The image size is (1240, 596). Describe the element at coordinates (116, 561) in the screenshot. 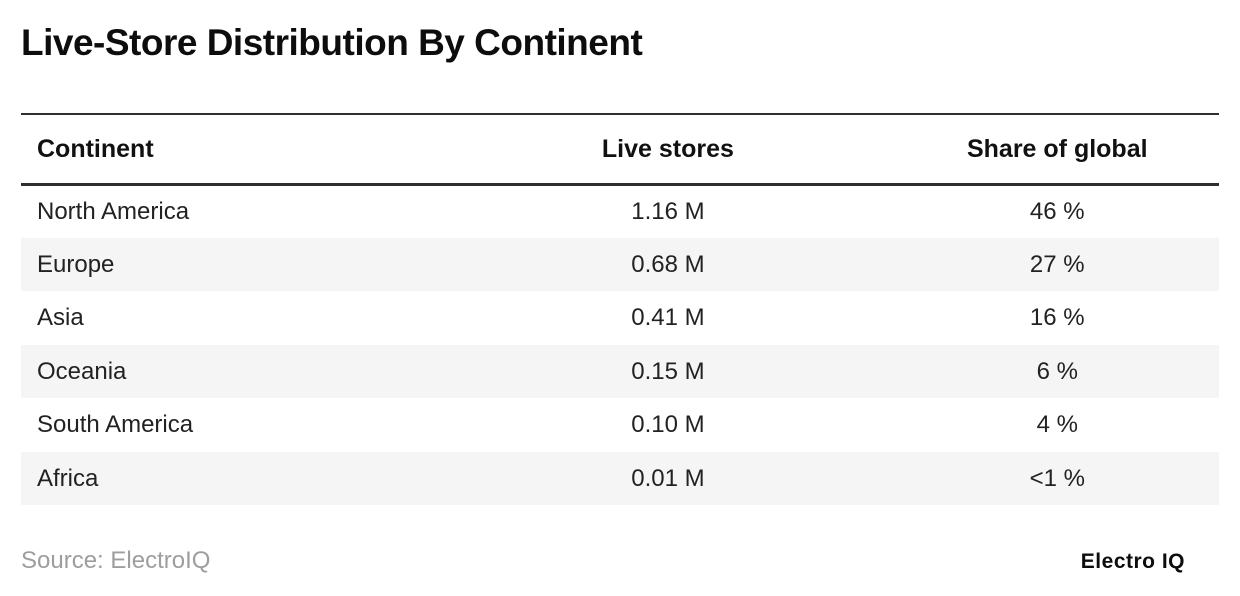

I see `source-attribution: Source: ElectroIQ` at that location.